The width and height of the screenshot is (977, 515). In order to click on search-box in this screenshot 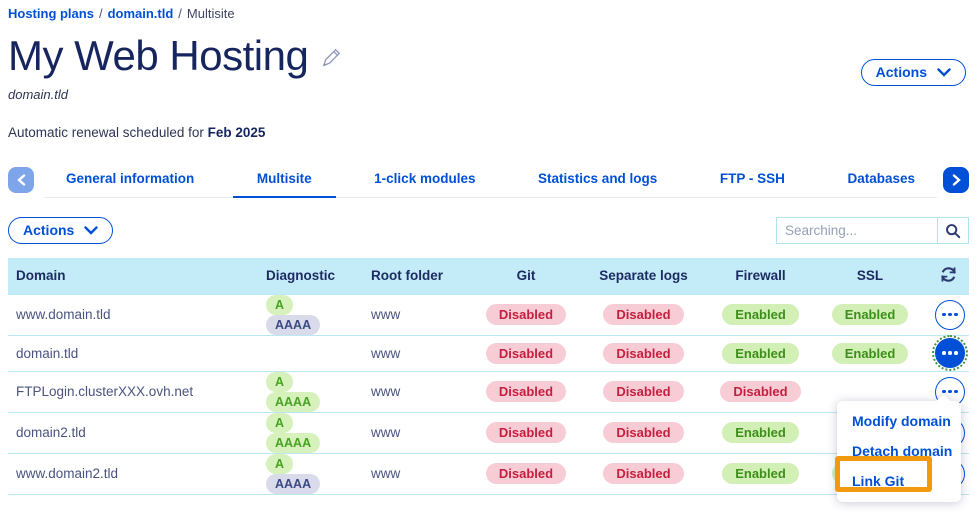, I will do `click(872, 231)`.